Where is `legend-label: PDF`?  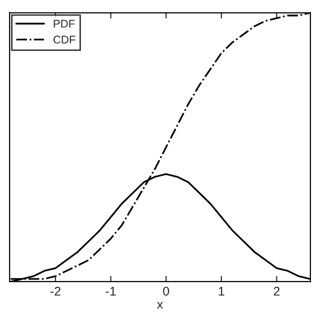
legend-label: PDF is located at coordinates (64, 24).